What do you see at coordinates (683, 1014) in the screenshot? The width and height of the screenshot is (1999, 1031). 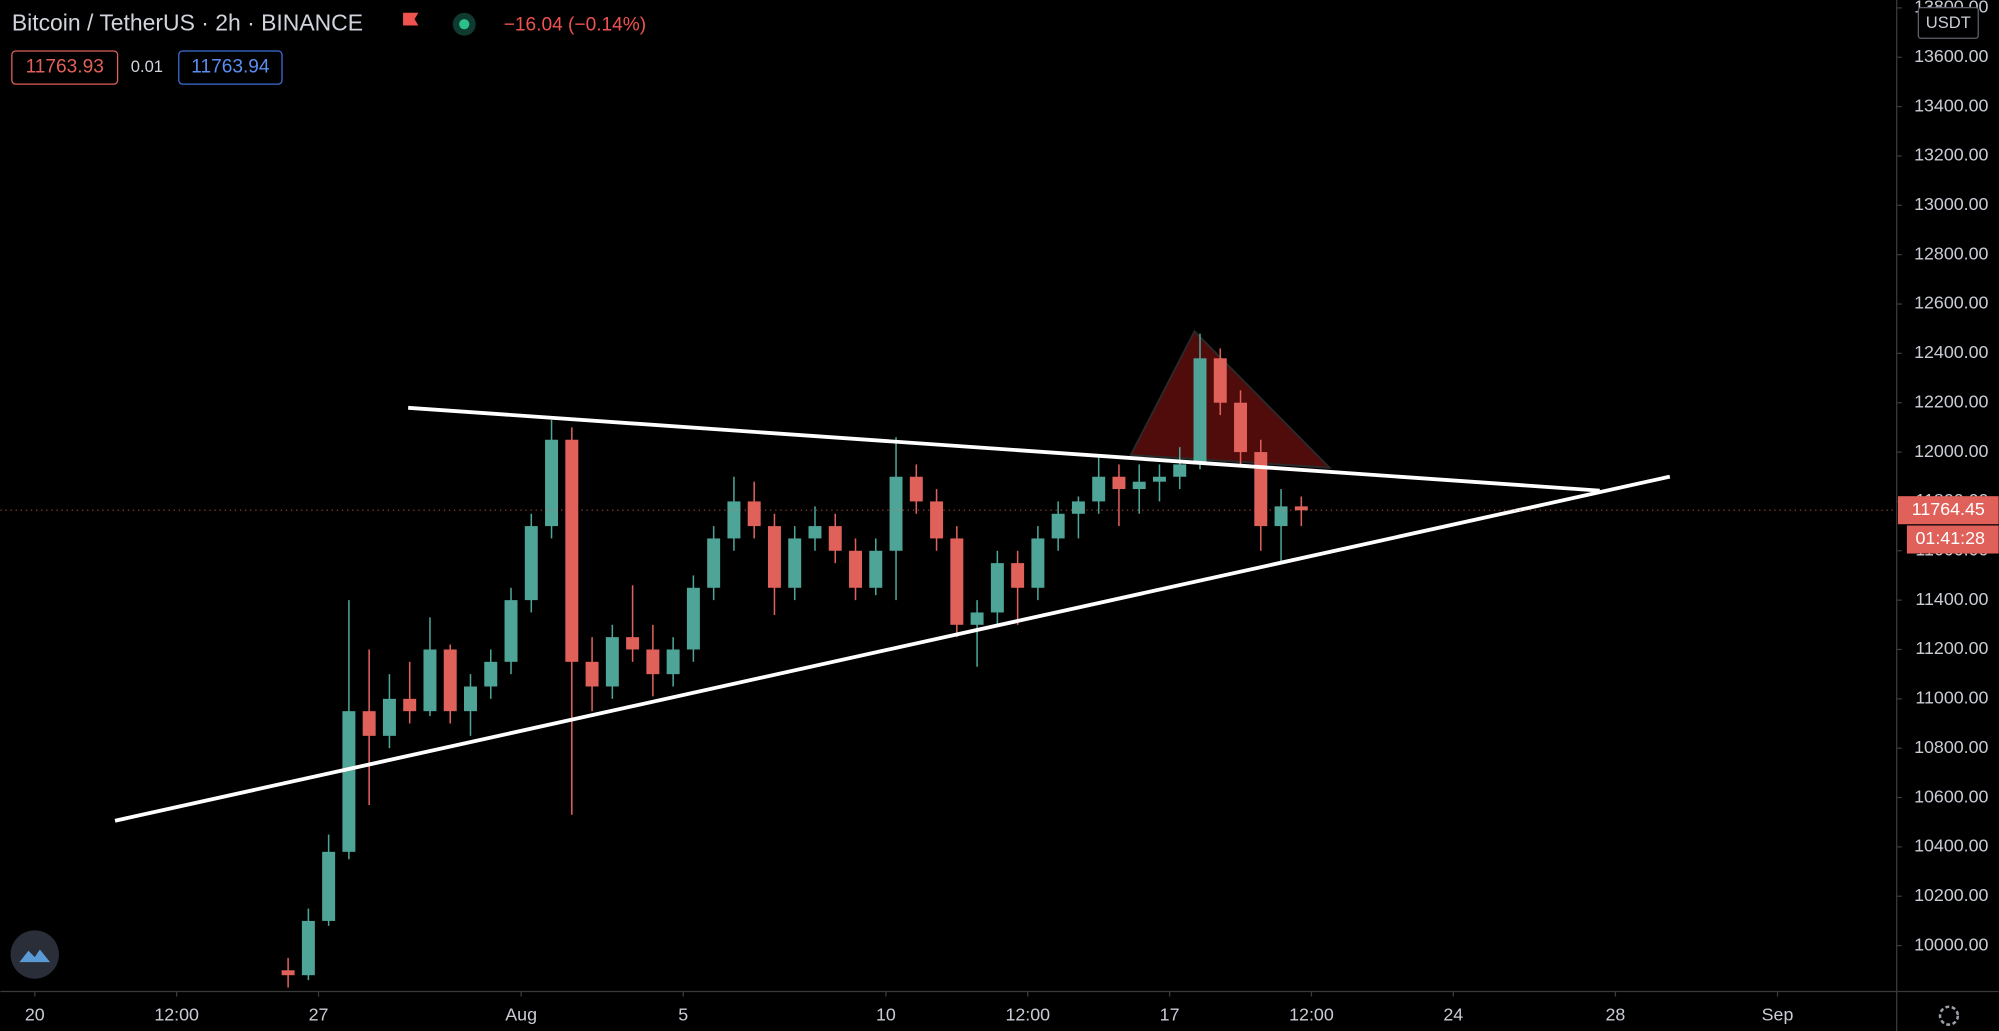 I see `x-tick-label: 5` at bounding box center [683, 1014].